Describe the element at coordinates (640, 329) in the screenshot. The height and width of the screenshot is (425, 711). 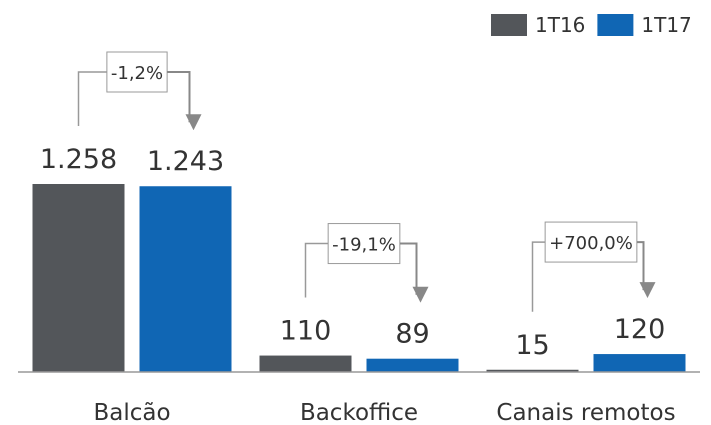
I see `data-label: 120` at that location.